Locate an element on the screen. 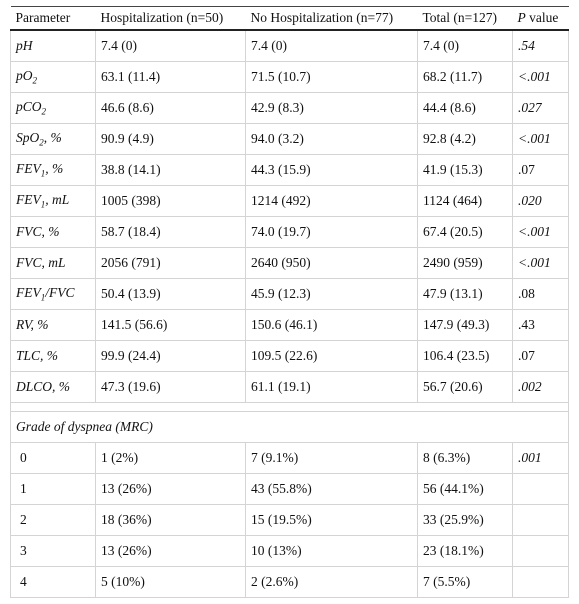 Image resolution: width=579 pixels, height=604 pixels. value-cell: 61.1 (19.1) is located at coordinates (331, 387).